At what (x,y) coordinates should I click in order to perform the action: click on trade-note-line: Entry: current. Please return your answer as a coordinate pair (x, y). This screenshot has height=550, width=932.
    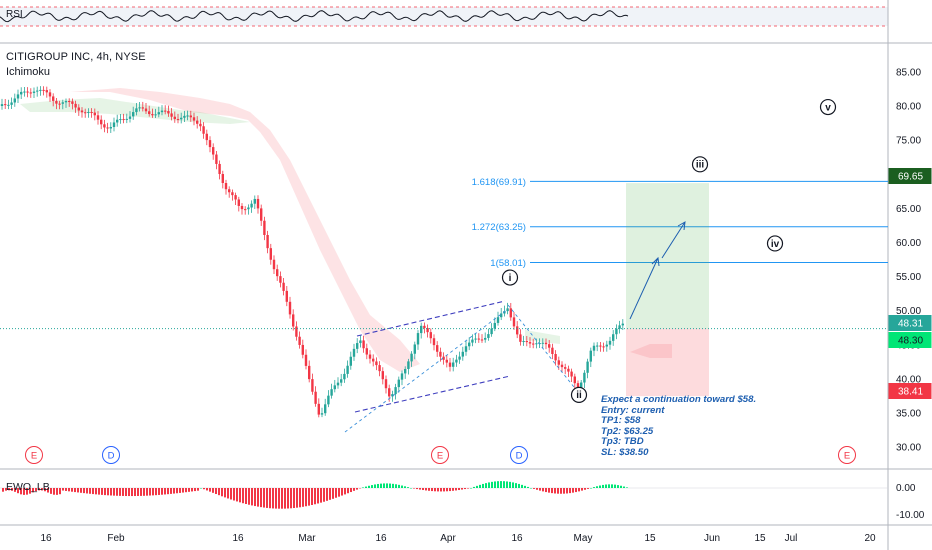
    Looking at the image, I should click on (633, 410).